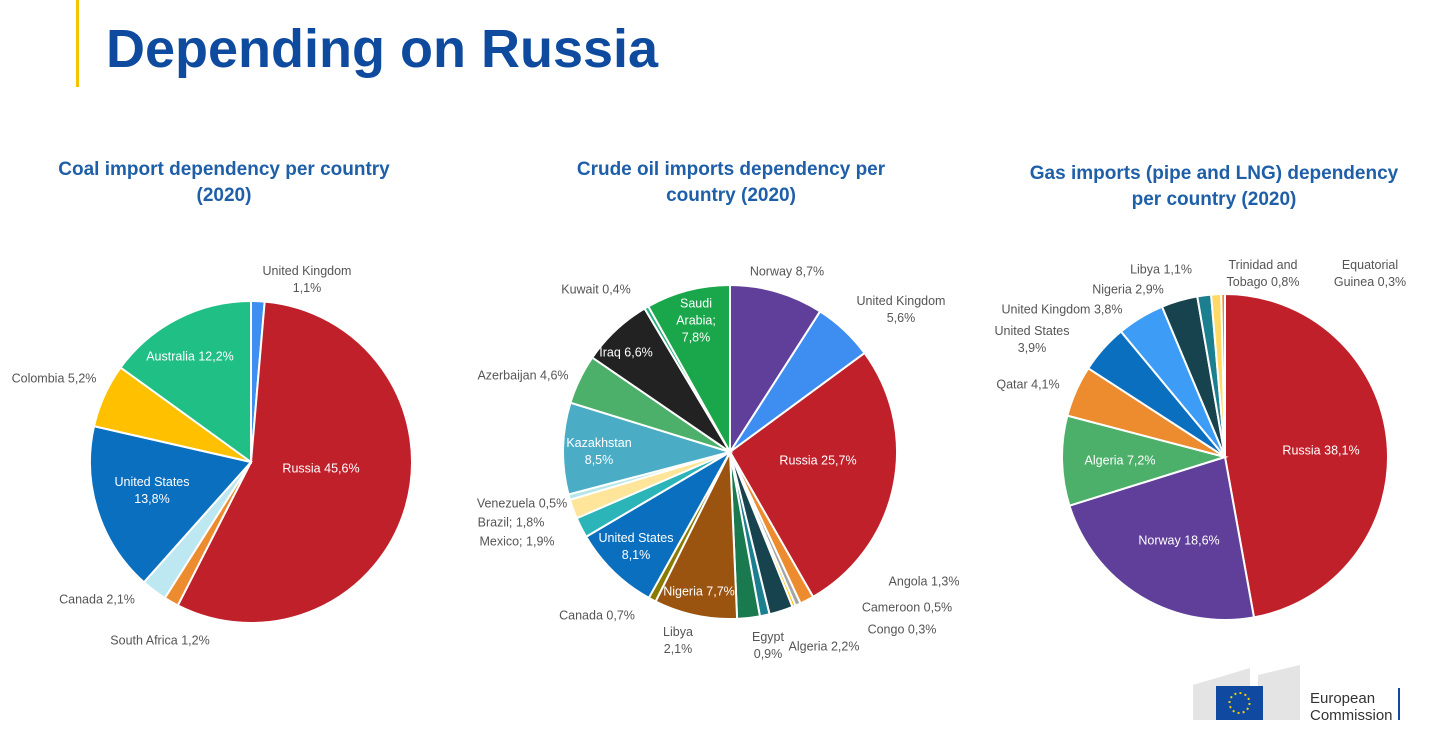 This screenshot has width=1429, height=749. What do you see at coordinates (1392, 282) in the screenshot?
I see `slice-value: 0,3%` at bounding box center [1392, 282].